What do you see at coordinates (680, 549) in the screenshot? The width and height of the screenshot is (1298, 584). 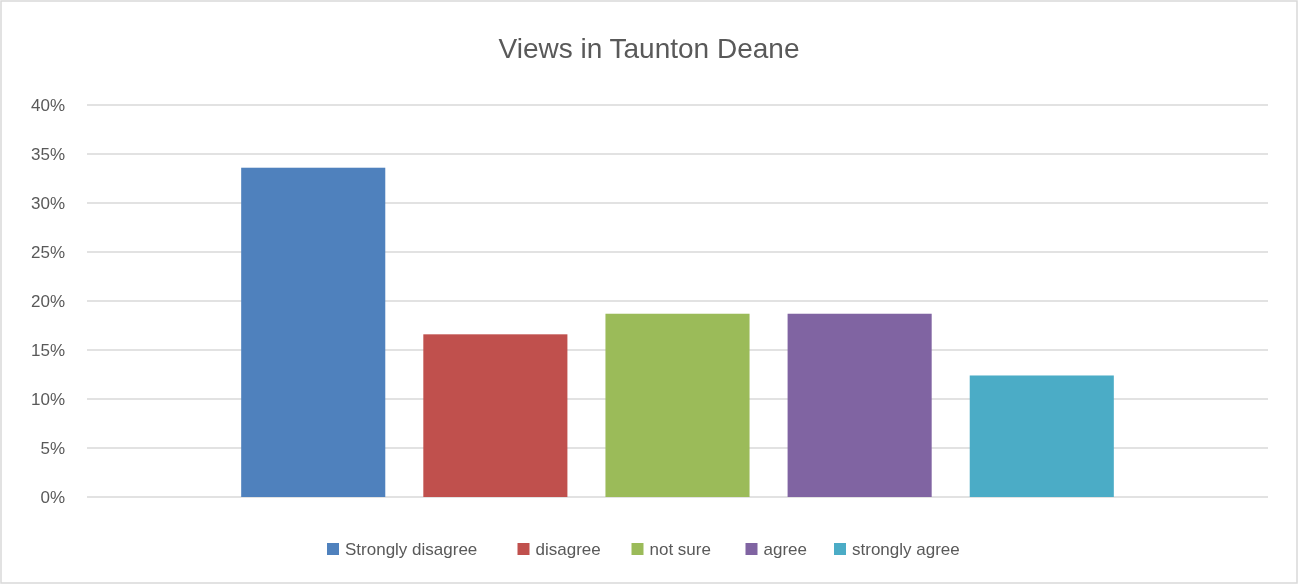 I see `legend-label: not sure` at bounding box center [680, 549].